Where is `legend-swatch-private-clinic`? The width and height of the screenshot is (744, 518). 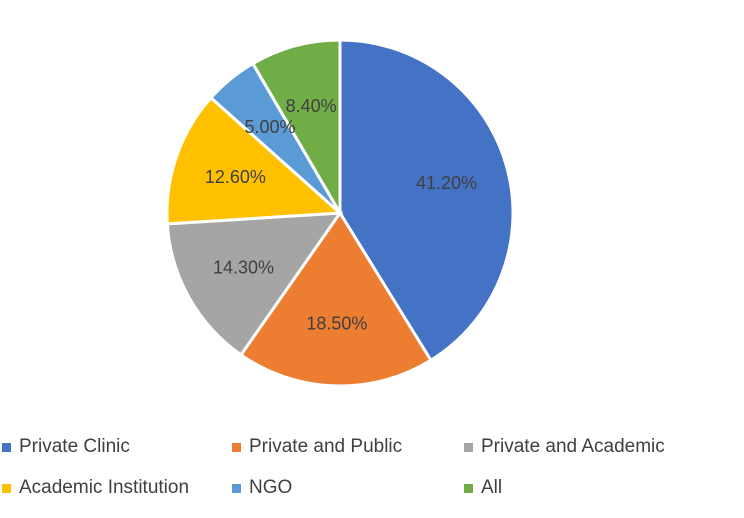
legend-swatch-private-clinic is located at coordinates (6, 447).